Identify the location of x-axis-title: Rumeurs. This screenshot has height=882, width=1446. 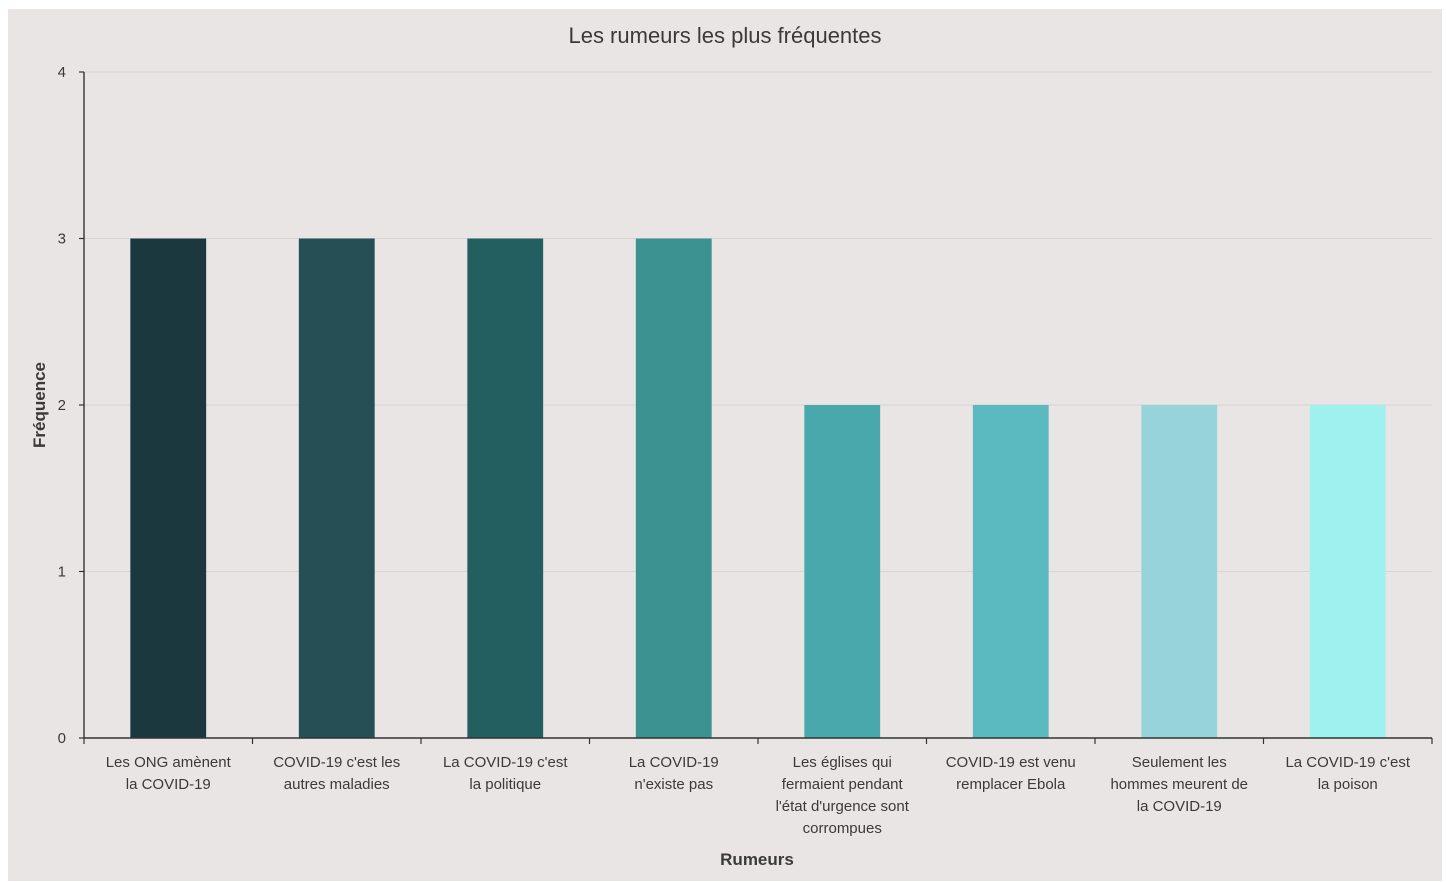
(757, 859).